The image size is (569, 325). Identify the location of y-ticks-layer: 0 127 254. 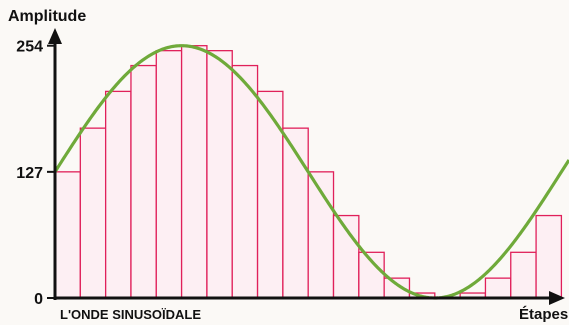
(35, 173).